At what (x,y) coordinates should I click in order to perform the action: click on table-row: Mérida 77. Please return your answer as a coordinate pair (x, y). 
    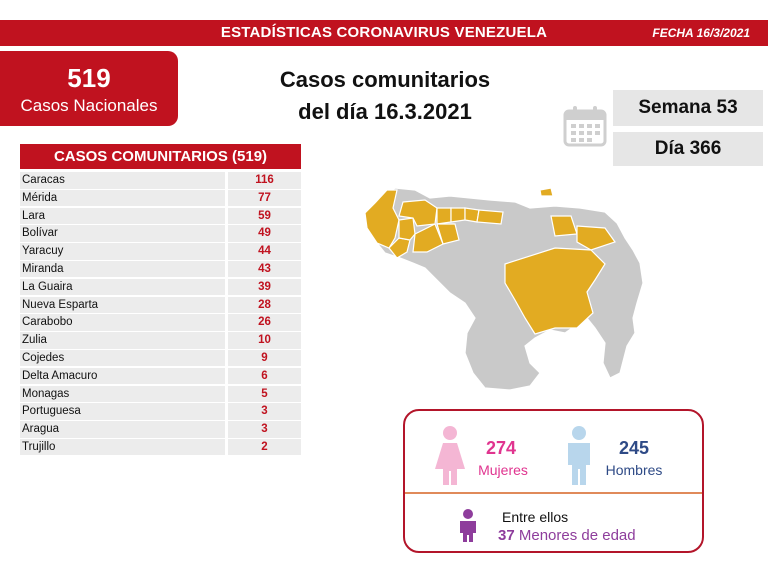
    Looking at the image, I should click on (160, 198).